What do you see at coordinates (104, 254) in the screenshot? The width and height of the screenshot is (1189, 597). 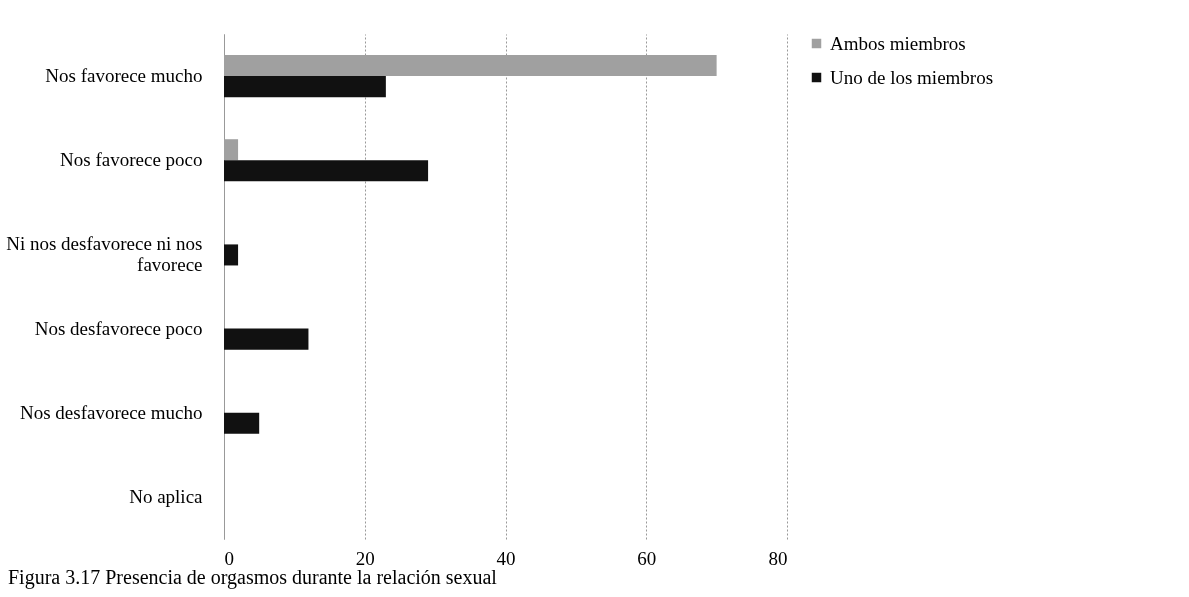 I see `y-tick-label: Ni nos desfavorece ni nos favorece` at bounding box center [104, 254].